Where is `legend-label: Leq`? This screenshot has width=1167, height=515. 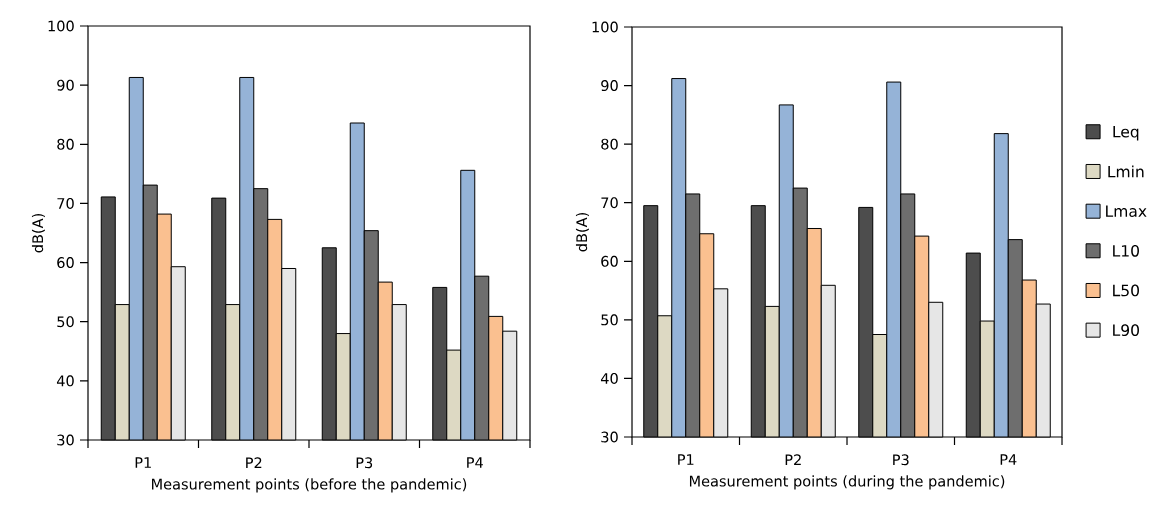 legend-label: Leq is located at coordinates (1126, 133).